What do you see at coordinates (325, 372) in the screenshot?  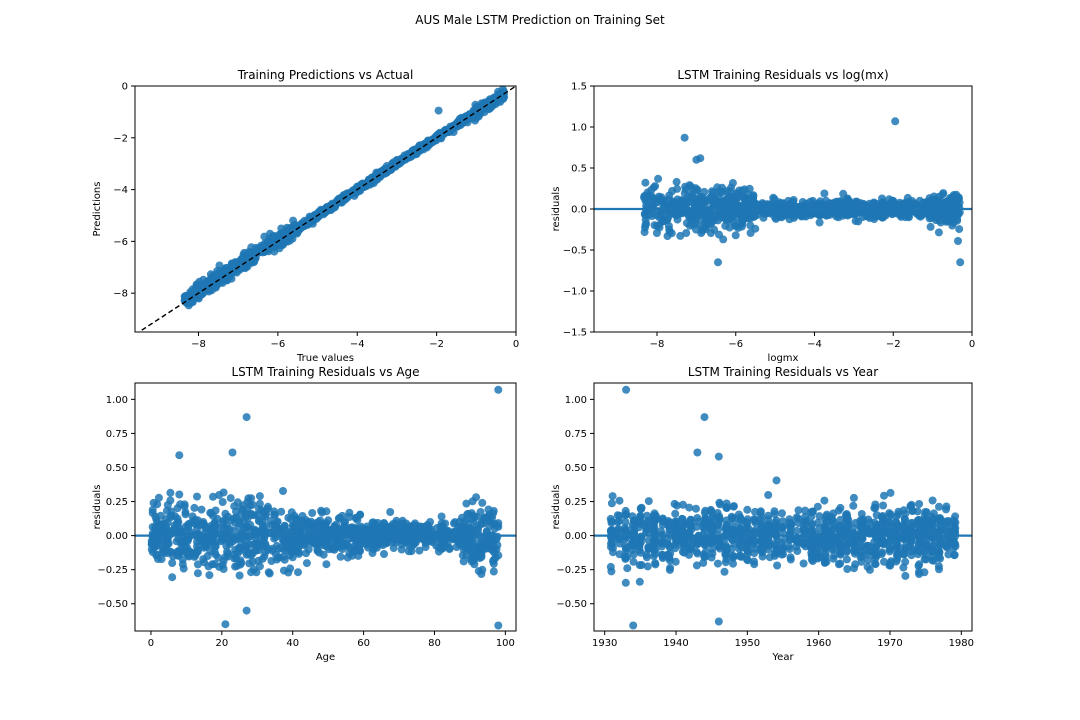 I see `panel-title: LSTM Training Residuals vs Age` at bounding box center [325, 372].